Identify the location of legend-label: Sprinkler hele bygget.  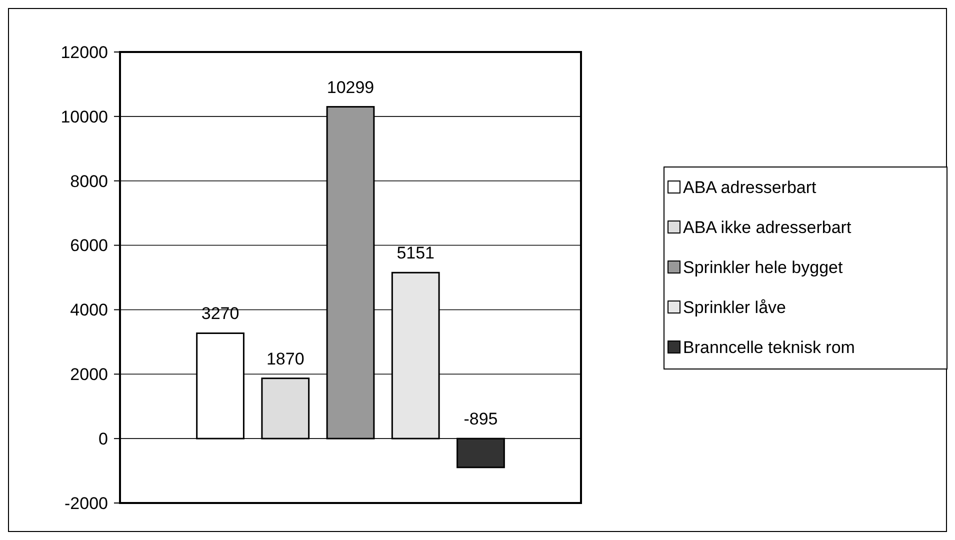
(763, 267).